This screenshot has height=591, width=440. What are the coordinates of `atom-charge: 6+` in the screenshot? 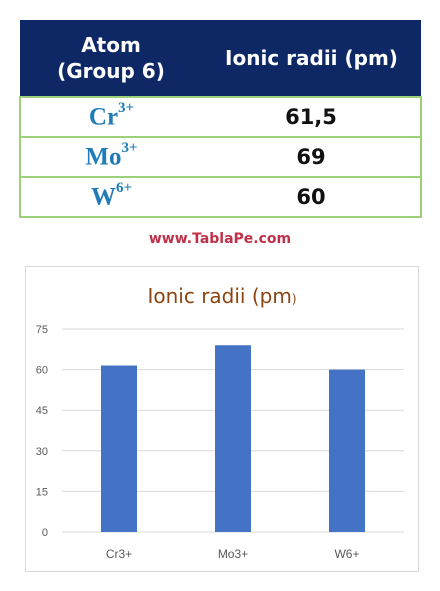 It's located at (124, 187).